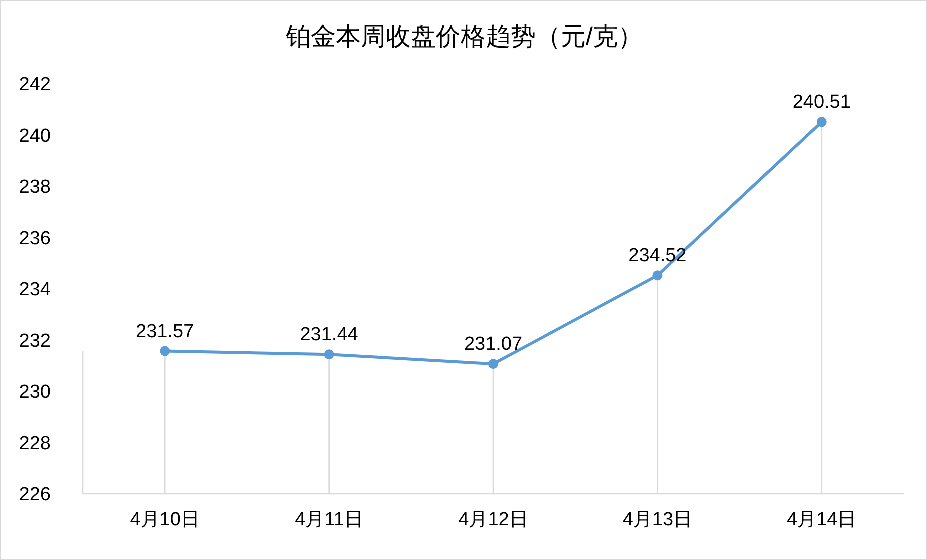  Describe the element at coordinates (165, 331) in the screenshot. I see `data-label: 231.57` at that location.